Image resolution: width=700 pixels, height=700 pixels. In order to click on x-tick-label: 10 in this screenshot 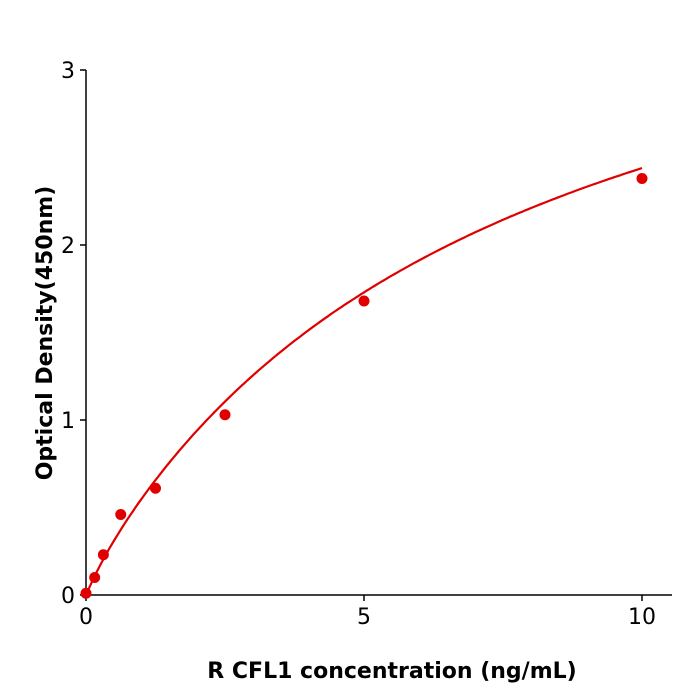, I will do `click(642, 617)`.